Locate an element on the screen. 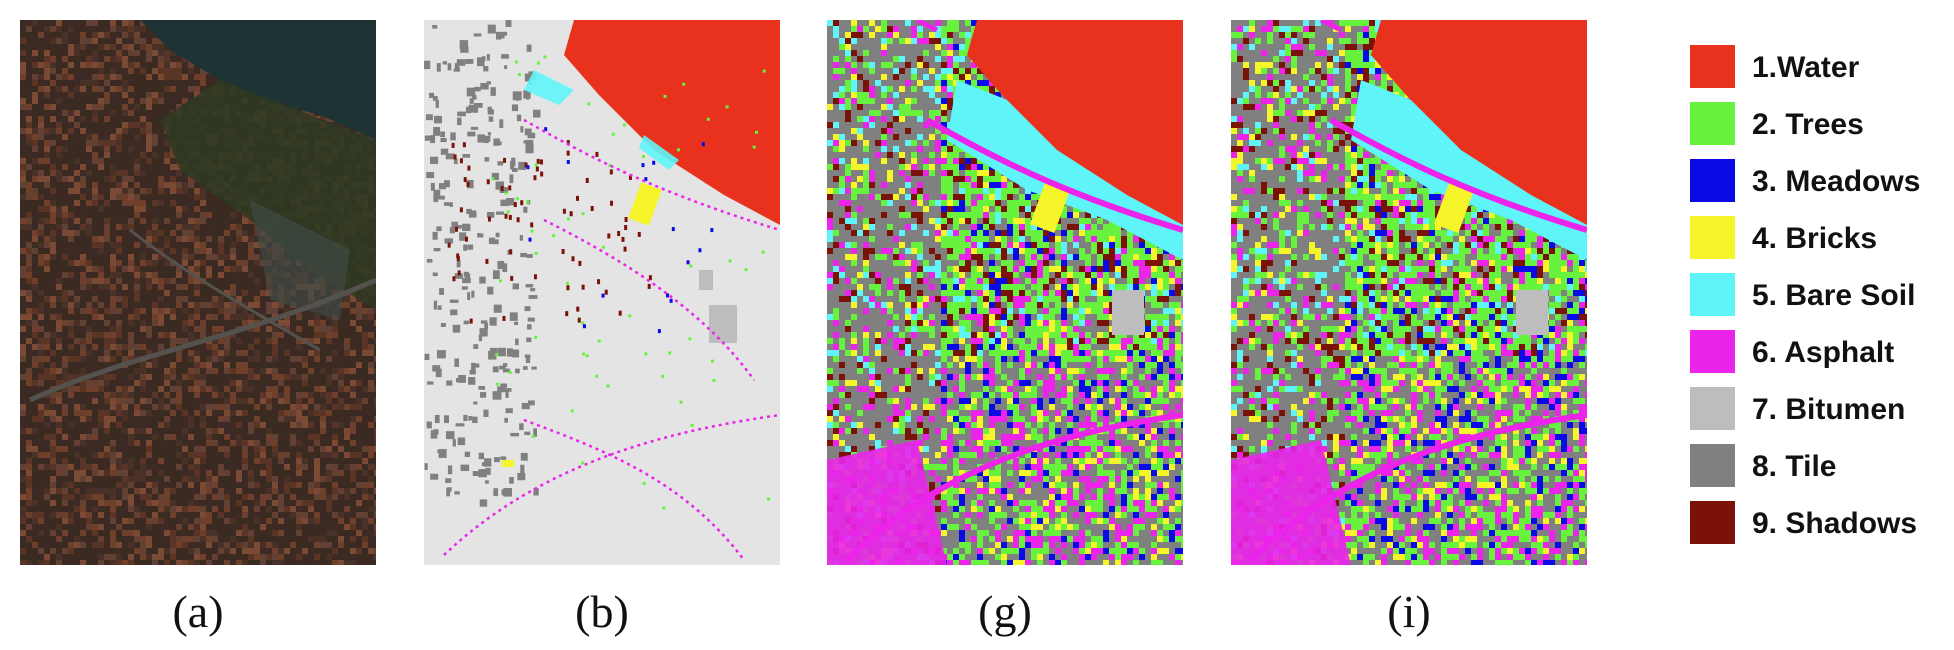 The image size is (1954, 650). legend-swatch-bare-soil is located at coordinates (1712, 294).